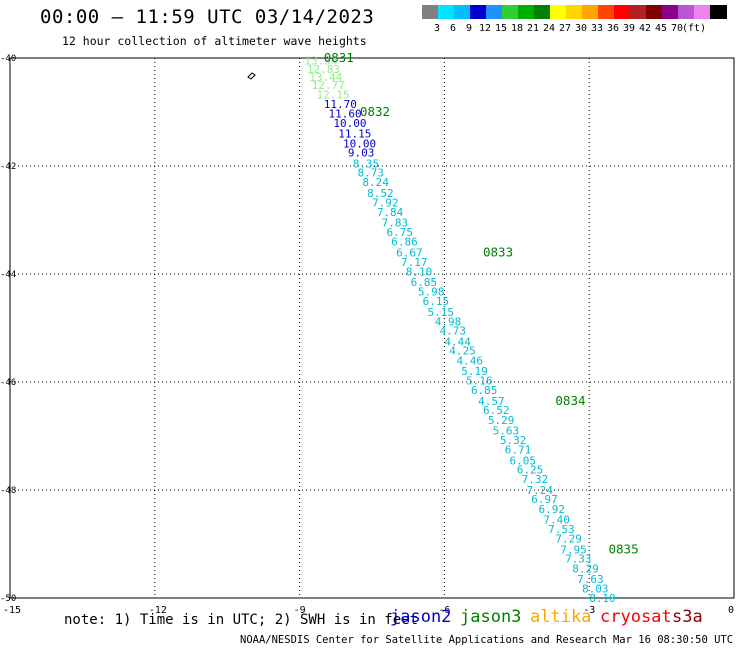 Image resolution: width=740 pixels, height=650 pixels. I want to click on wave-height-label: 4.57, so click(491, 401).